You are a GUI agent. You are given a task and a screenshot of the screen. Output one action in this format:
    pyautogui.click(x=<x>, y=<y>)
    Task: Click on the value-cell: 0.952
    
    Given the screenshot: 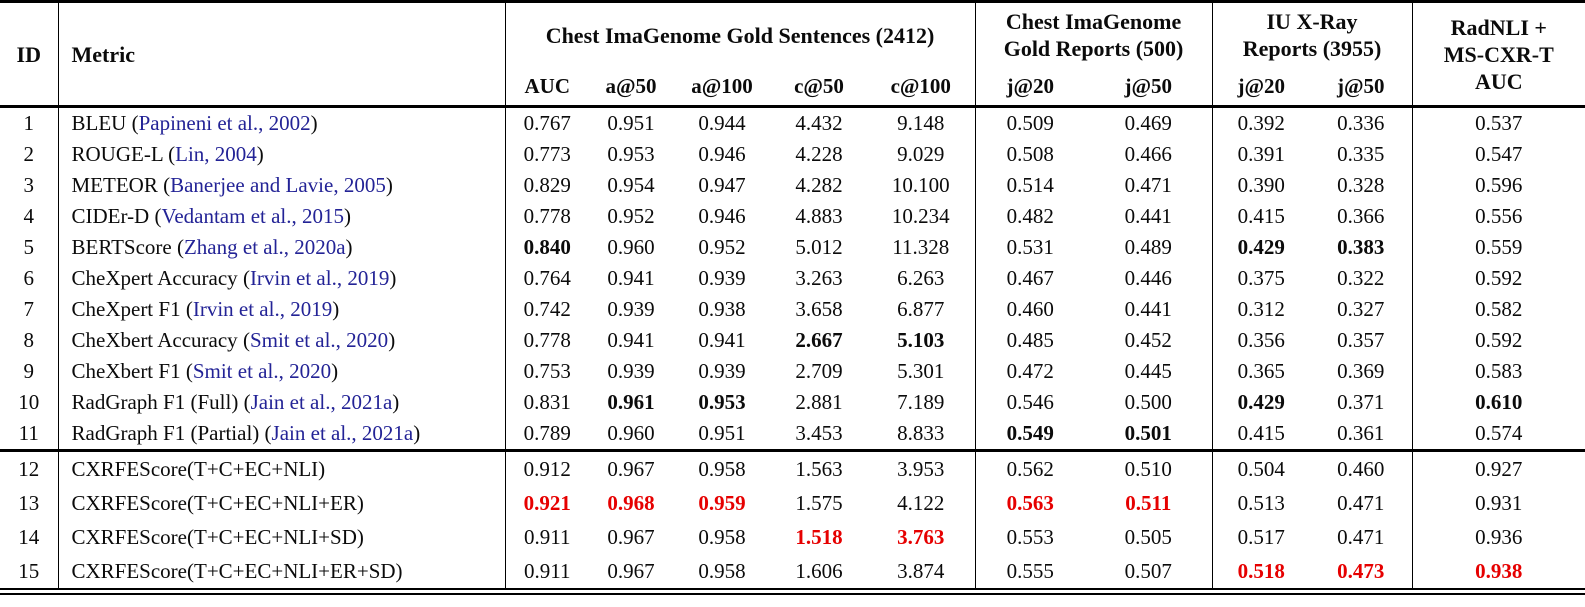 What is the action you would take?
    pyautogui.click(x=722, y=247)
    